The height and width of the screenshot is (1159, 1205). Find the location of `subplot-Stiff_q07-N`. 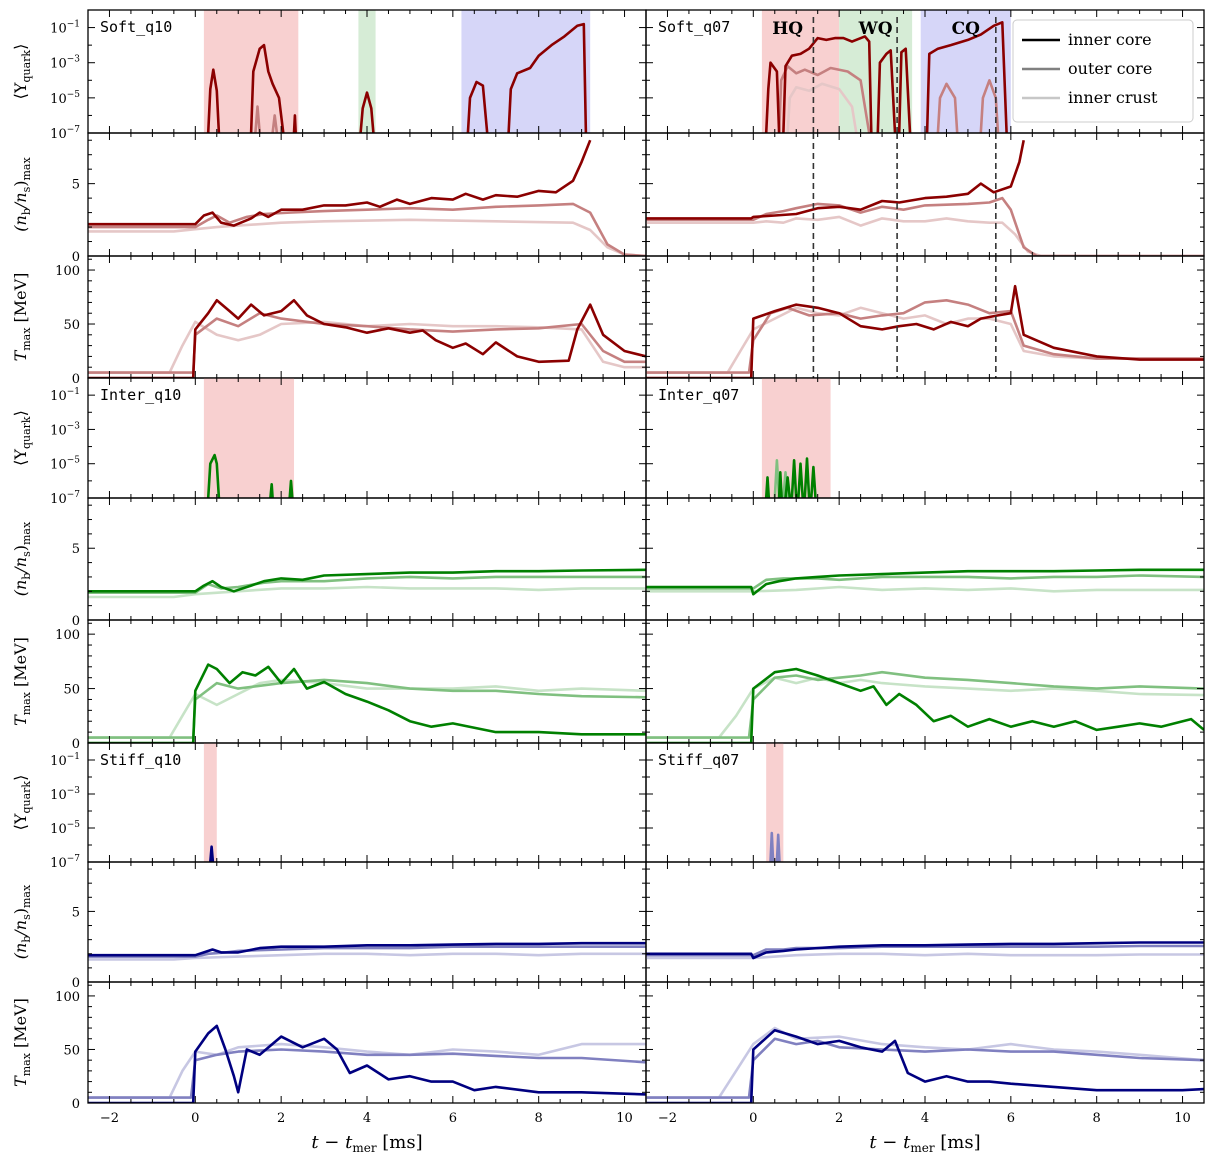

subplot-Stiff_q07-N is located at coordinates (925, 922).